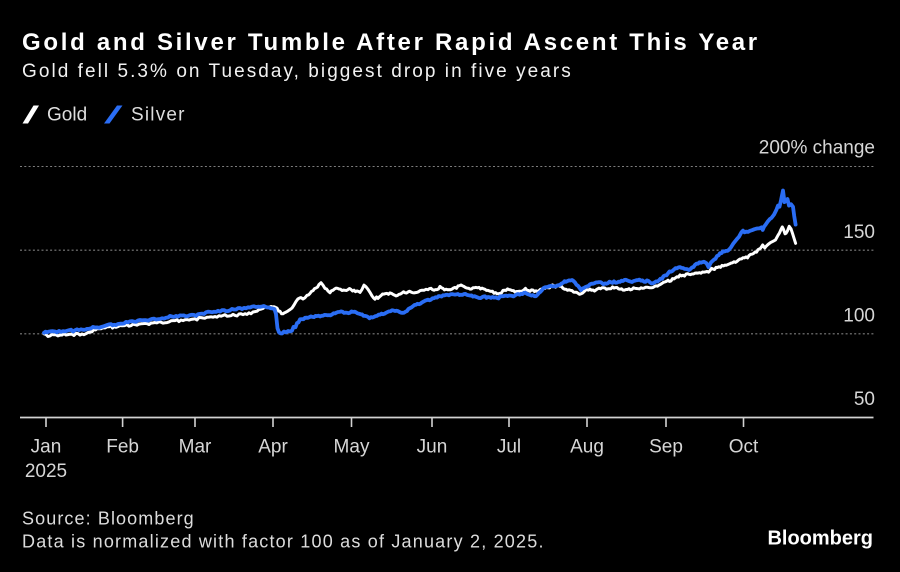 This screenshot has width=900, height=572. What do you see at coordinates (273, 447) in the screenshot?
I see `svg-text: Apr` at bounding box center [273, 447].